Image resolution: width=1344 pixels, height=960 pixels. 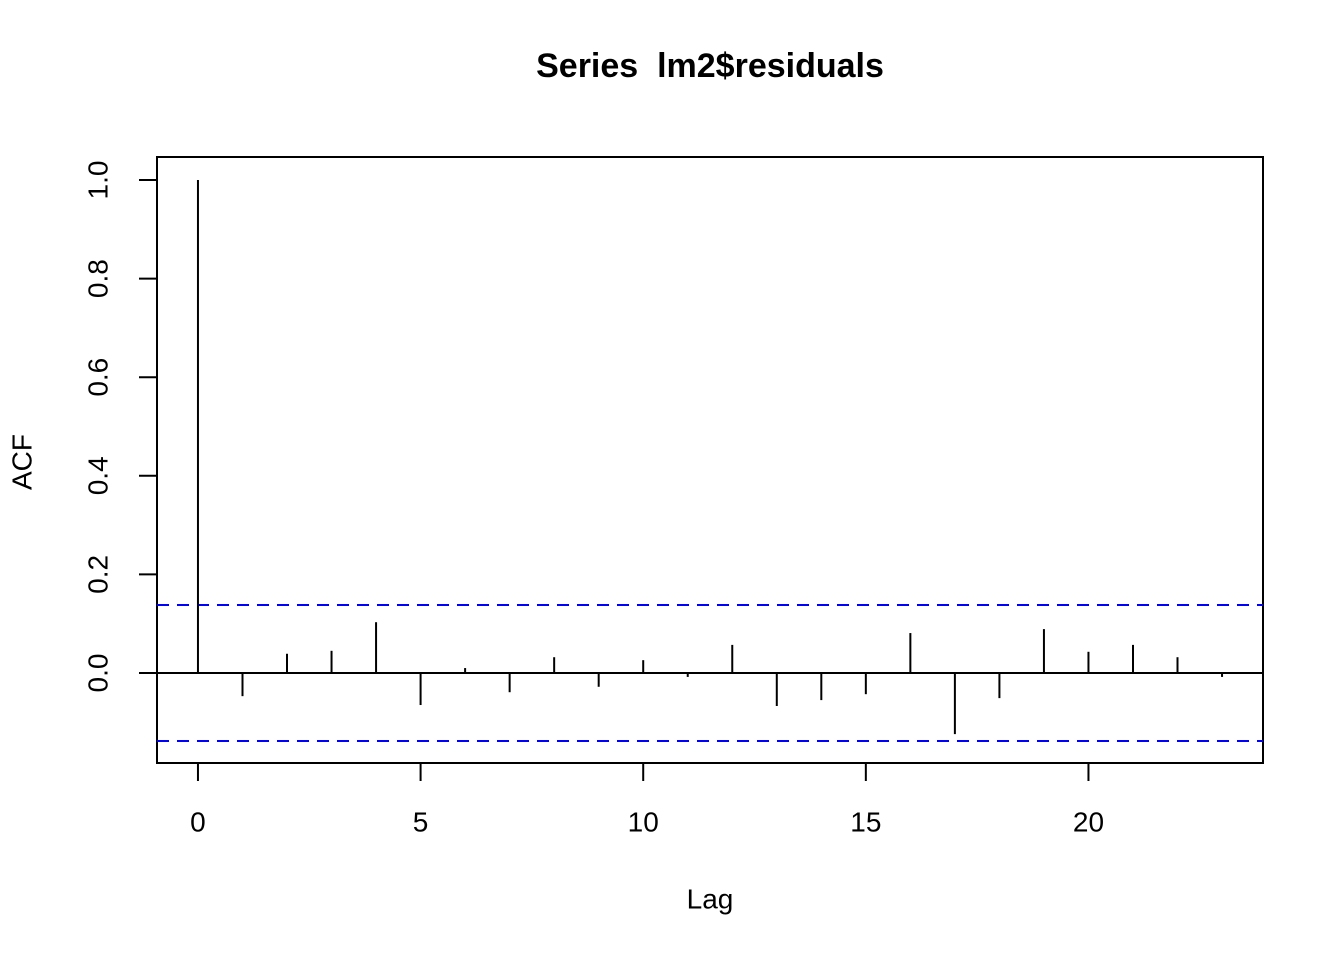 What do you see at coordinates (97, 574) in the screenshot?
I see `y-tick-label: 0.2` at bounding box center [97, 574].